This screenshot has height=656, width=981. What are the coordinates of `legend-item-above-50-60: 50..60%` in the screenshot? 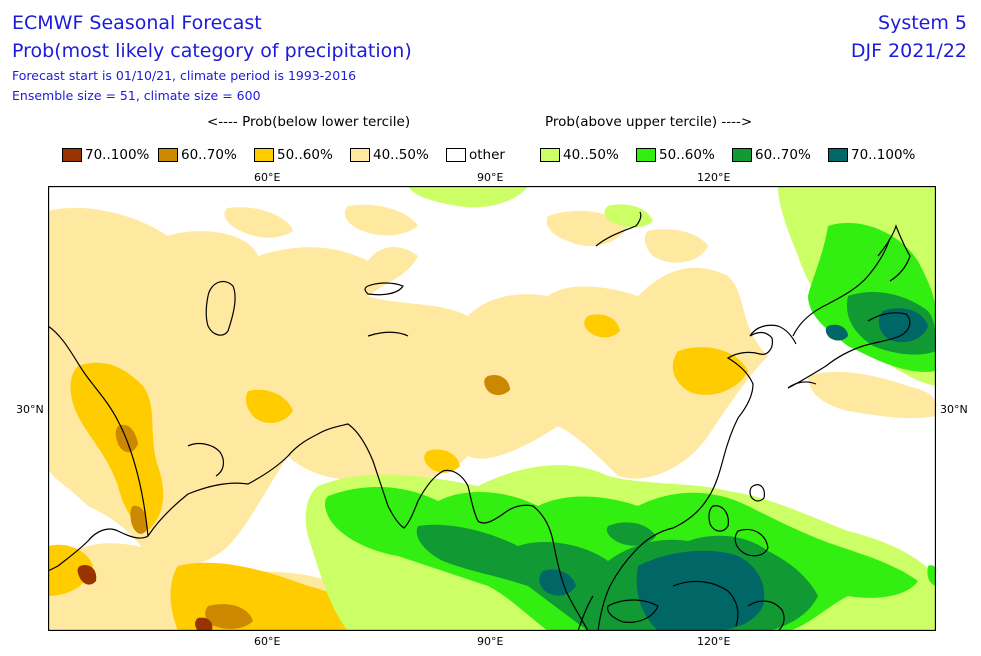 It's located at (675, 155).